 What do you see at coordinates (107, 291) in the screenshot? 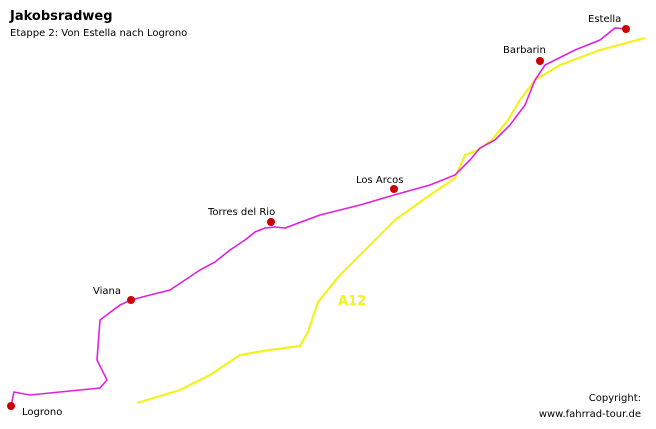
I see `place-label: Viana` at bounding box center [107, 291].